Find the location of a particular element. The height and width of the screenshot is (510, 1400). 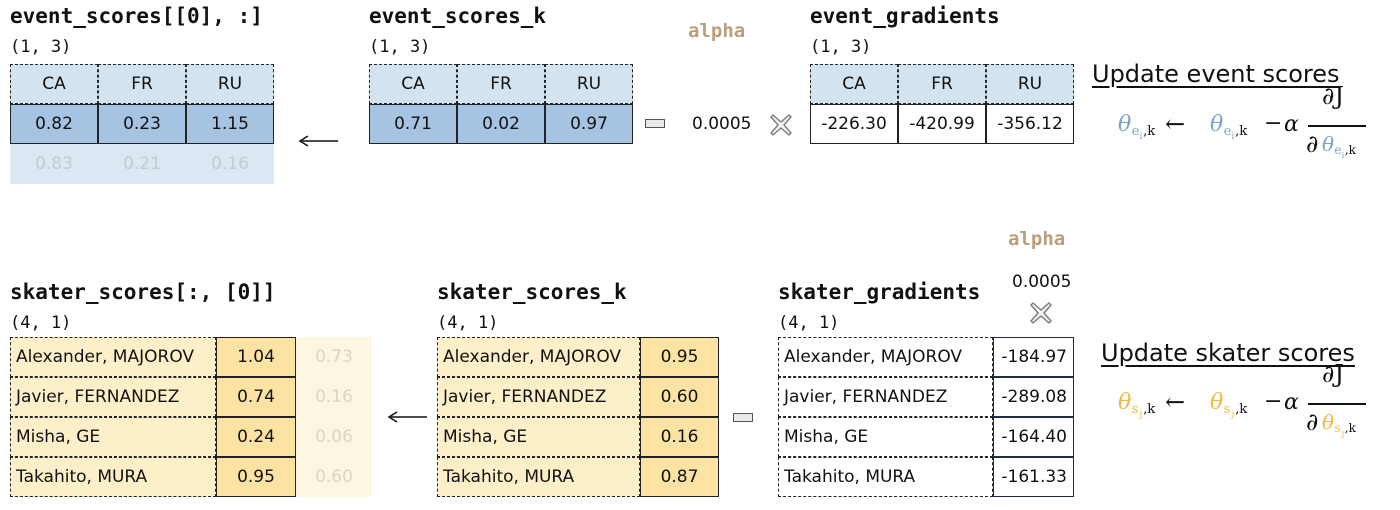

skater-gradients-title: skater_gradients is located at coordinates (879, 292).